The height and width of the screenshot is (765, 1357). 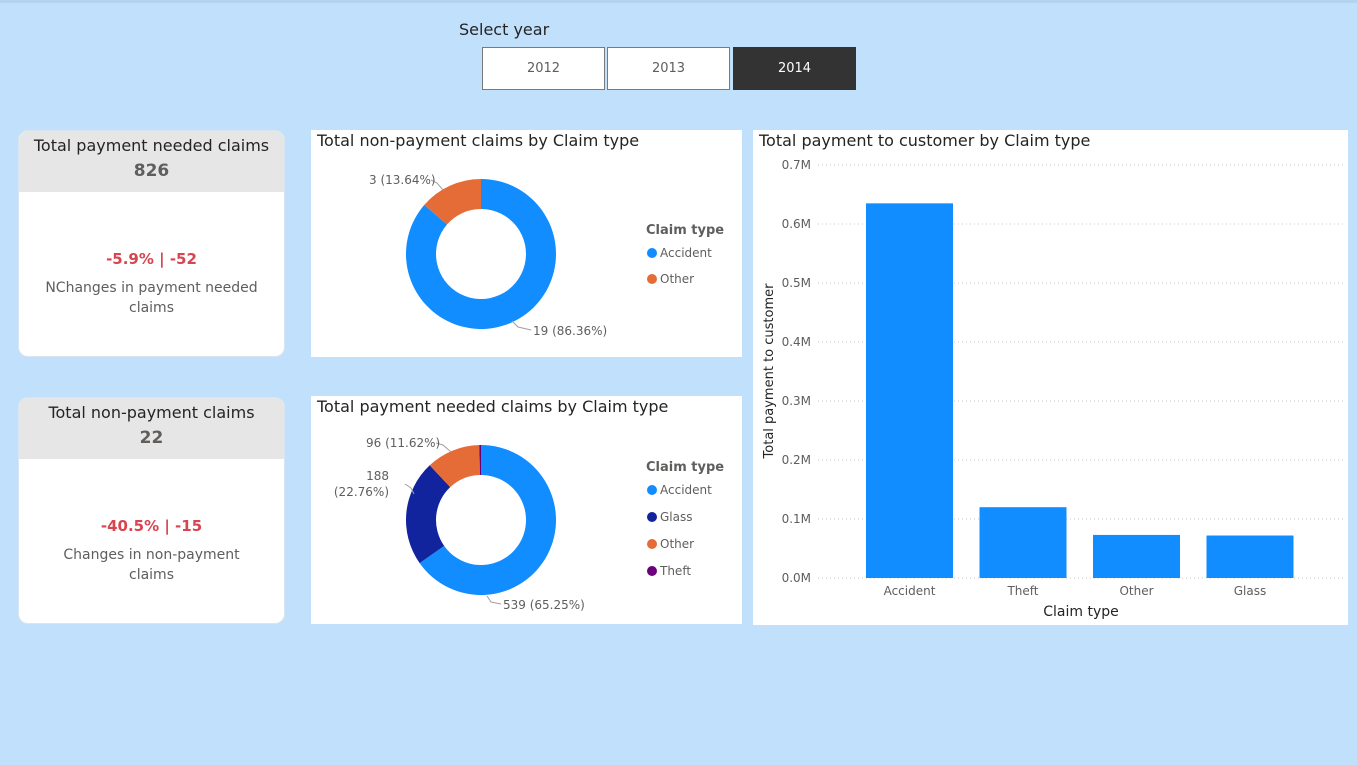 What do you see at coordinates (504, 29) in the screenshot?
I see `year-slicer-title: Select year` at bounding box center [504, 29].